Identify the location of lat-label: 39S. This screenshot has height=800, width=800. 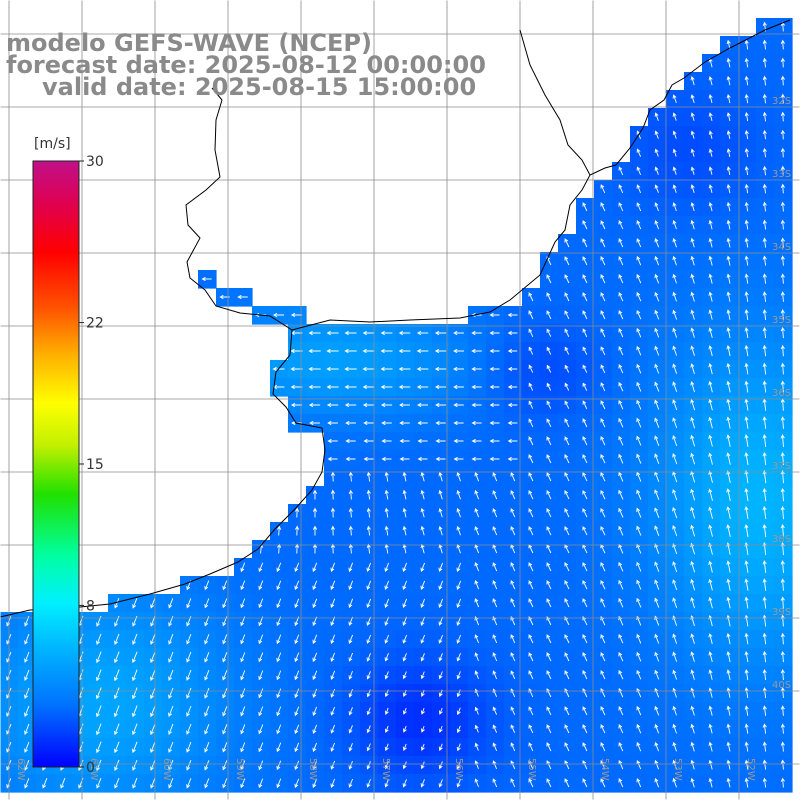
(781, 612).